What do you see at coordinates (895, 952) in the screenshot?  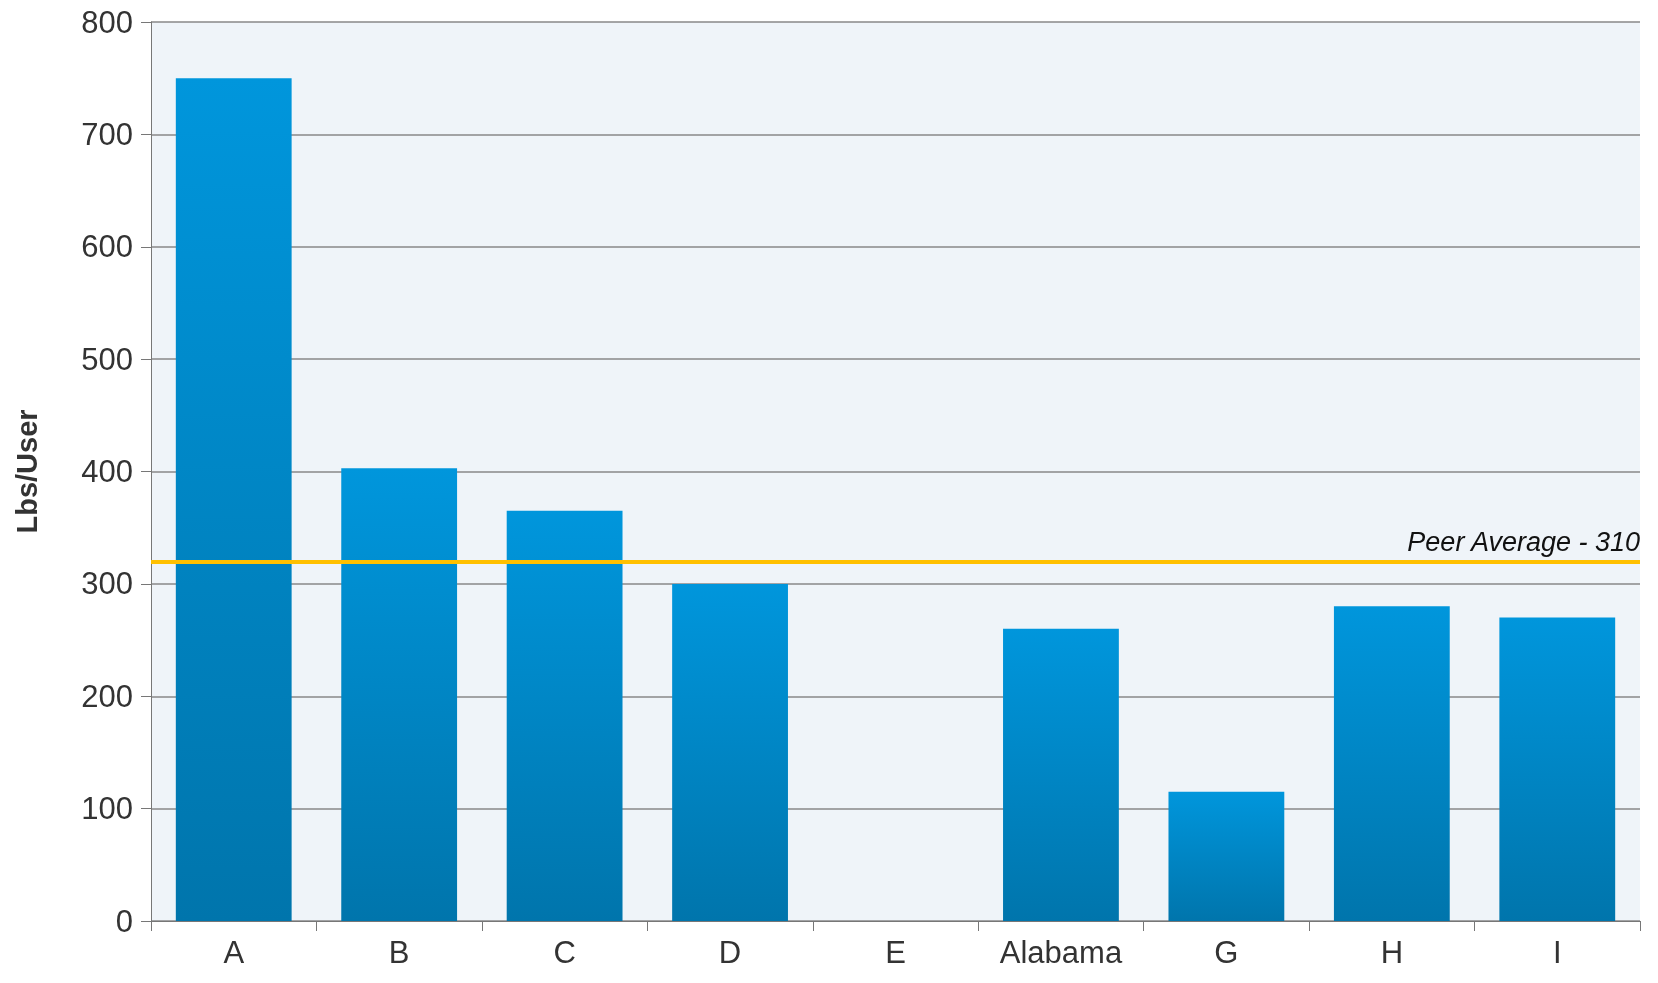 I see `x-tick-label: E` at bounding box center [895, 952].